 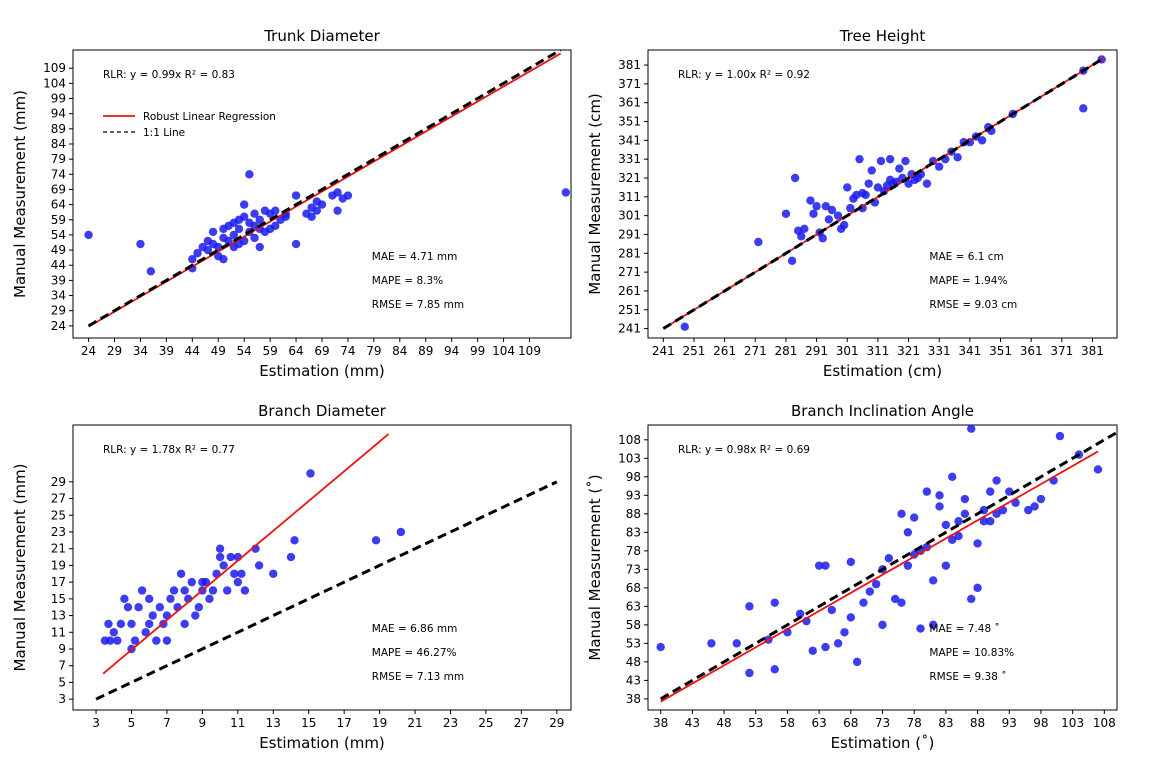 What do you see at coordinates (1031, 351) in the screenshot?
I see `x-tick-label: 361` at bounding box center [1031, 351].